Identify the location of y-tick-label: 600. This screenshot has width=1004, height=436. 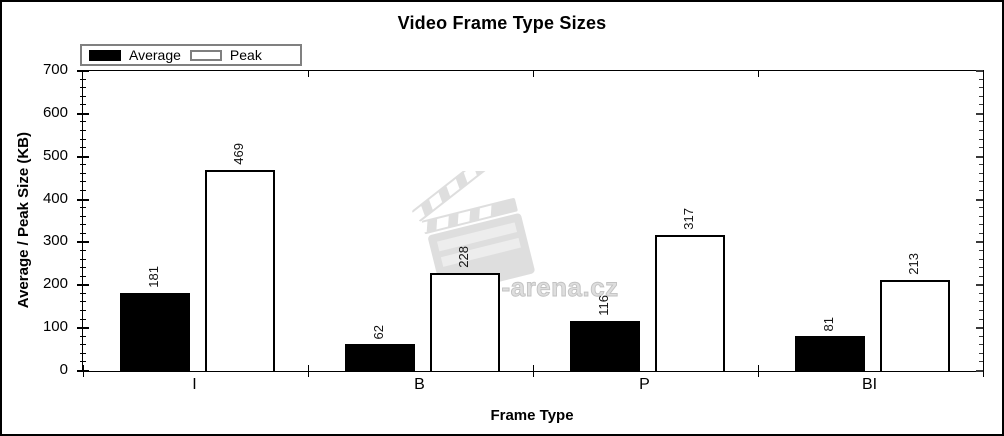
(55, 112).